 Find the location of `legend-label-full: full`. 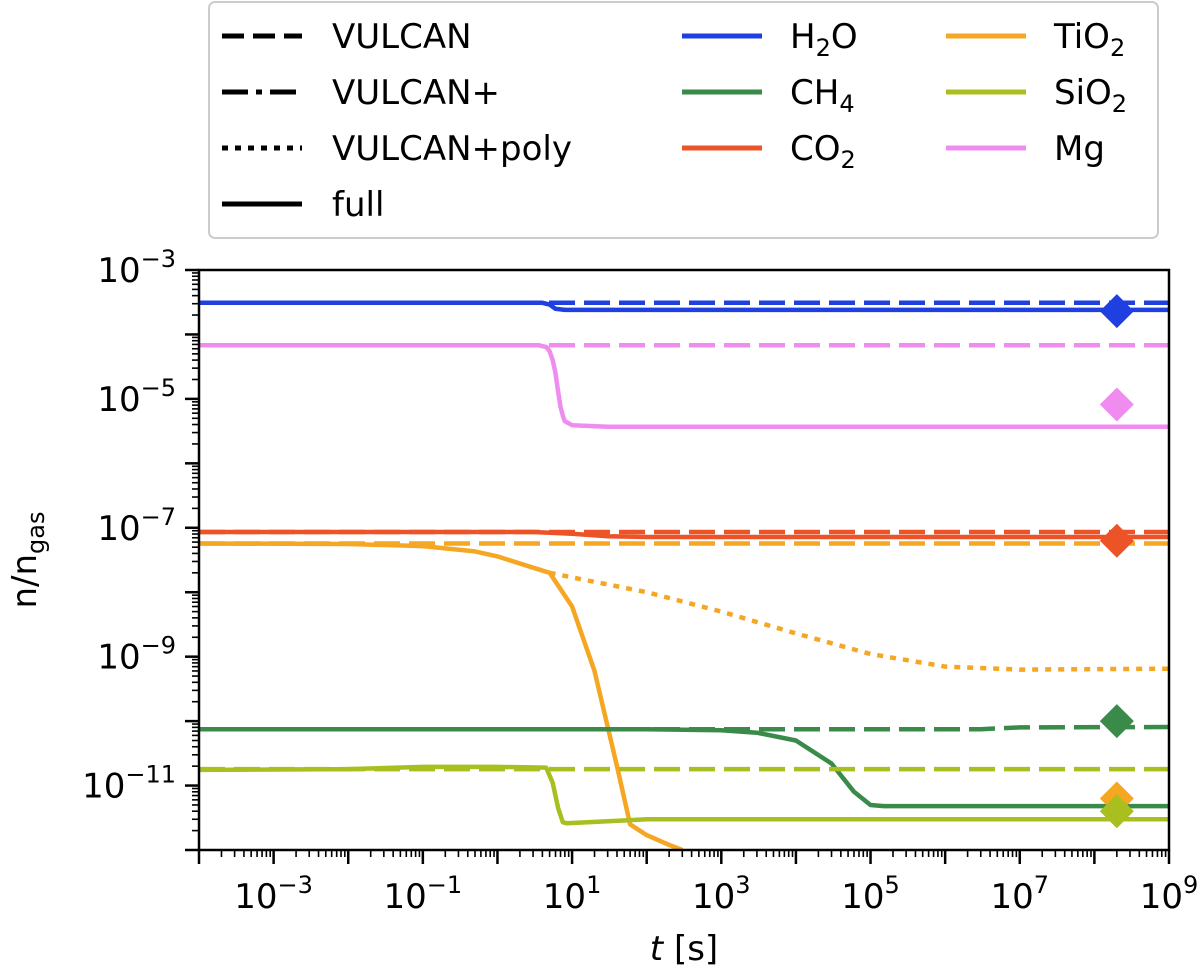

legend-label-full: full is located at coordinates (358, 205).